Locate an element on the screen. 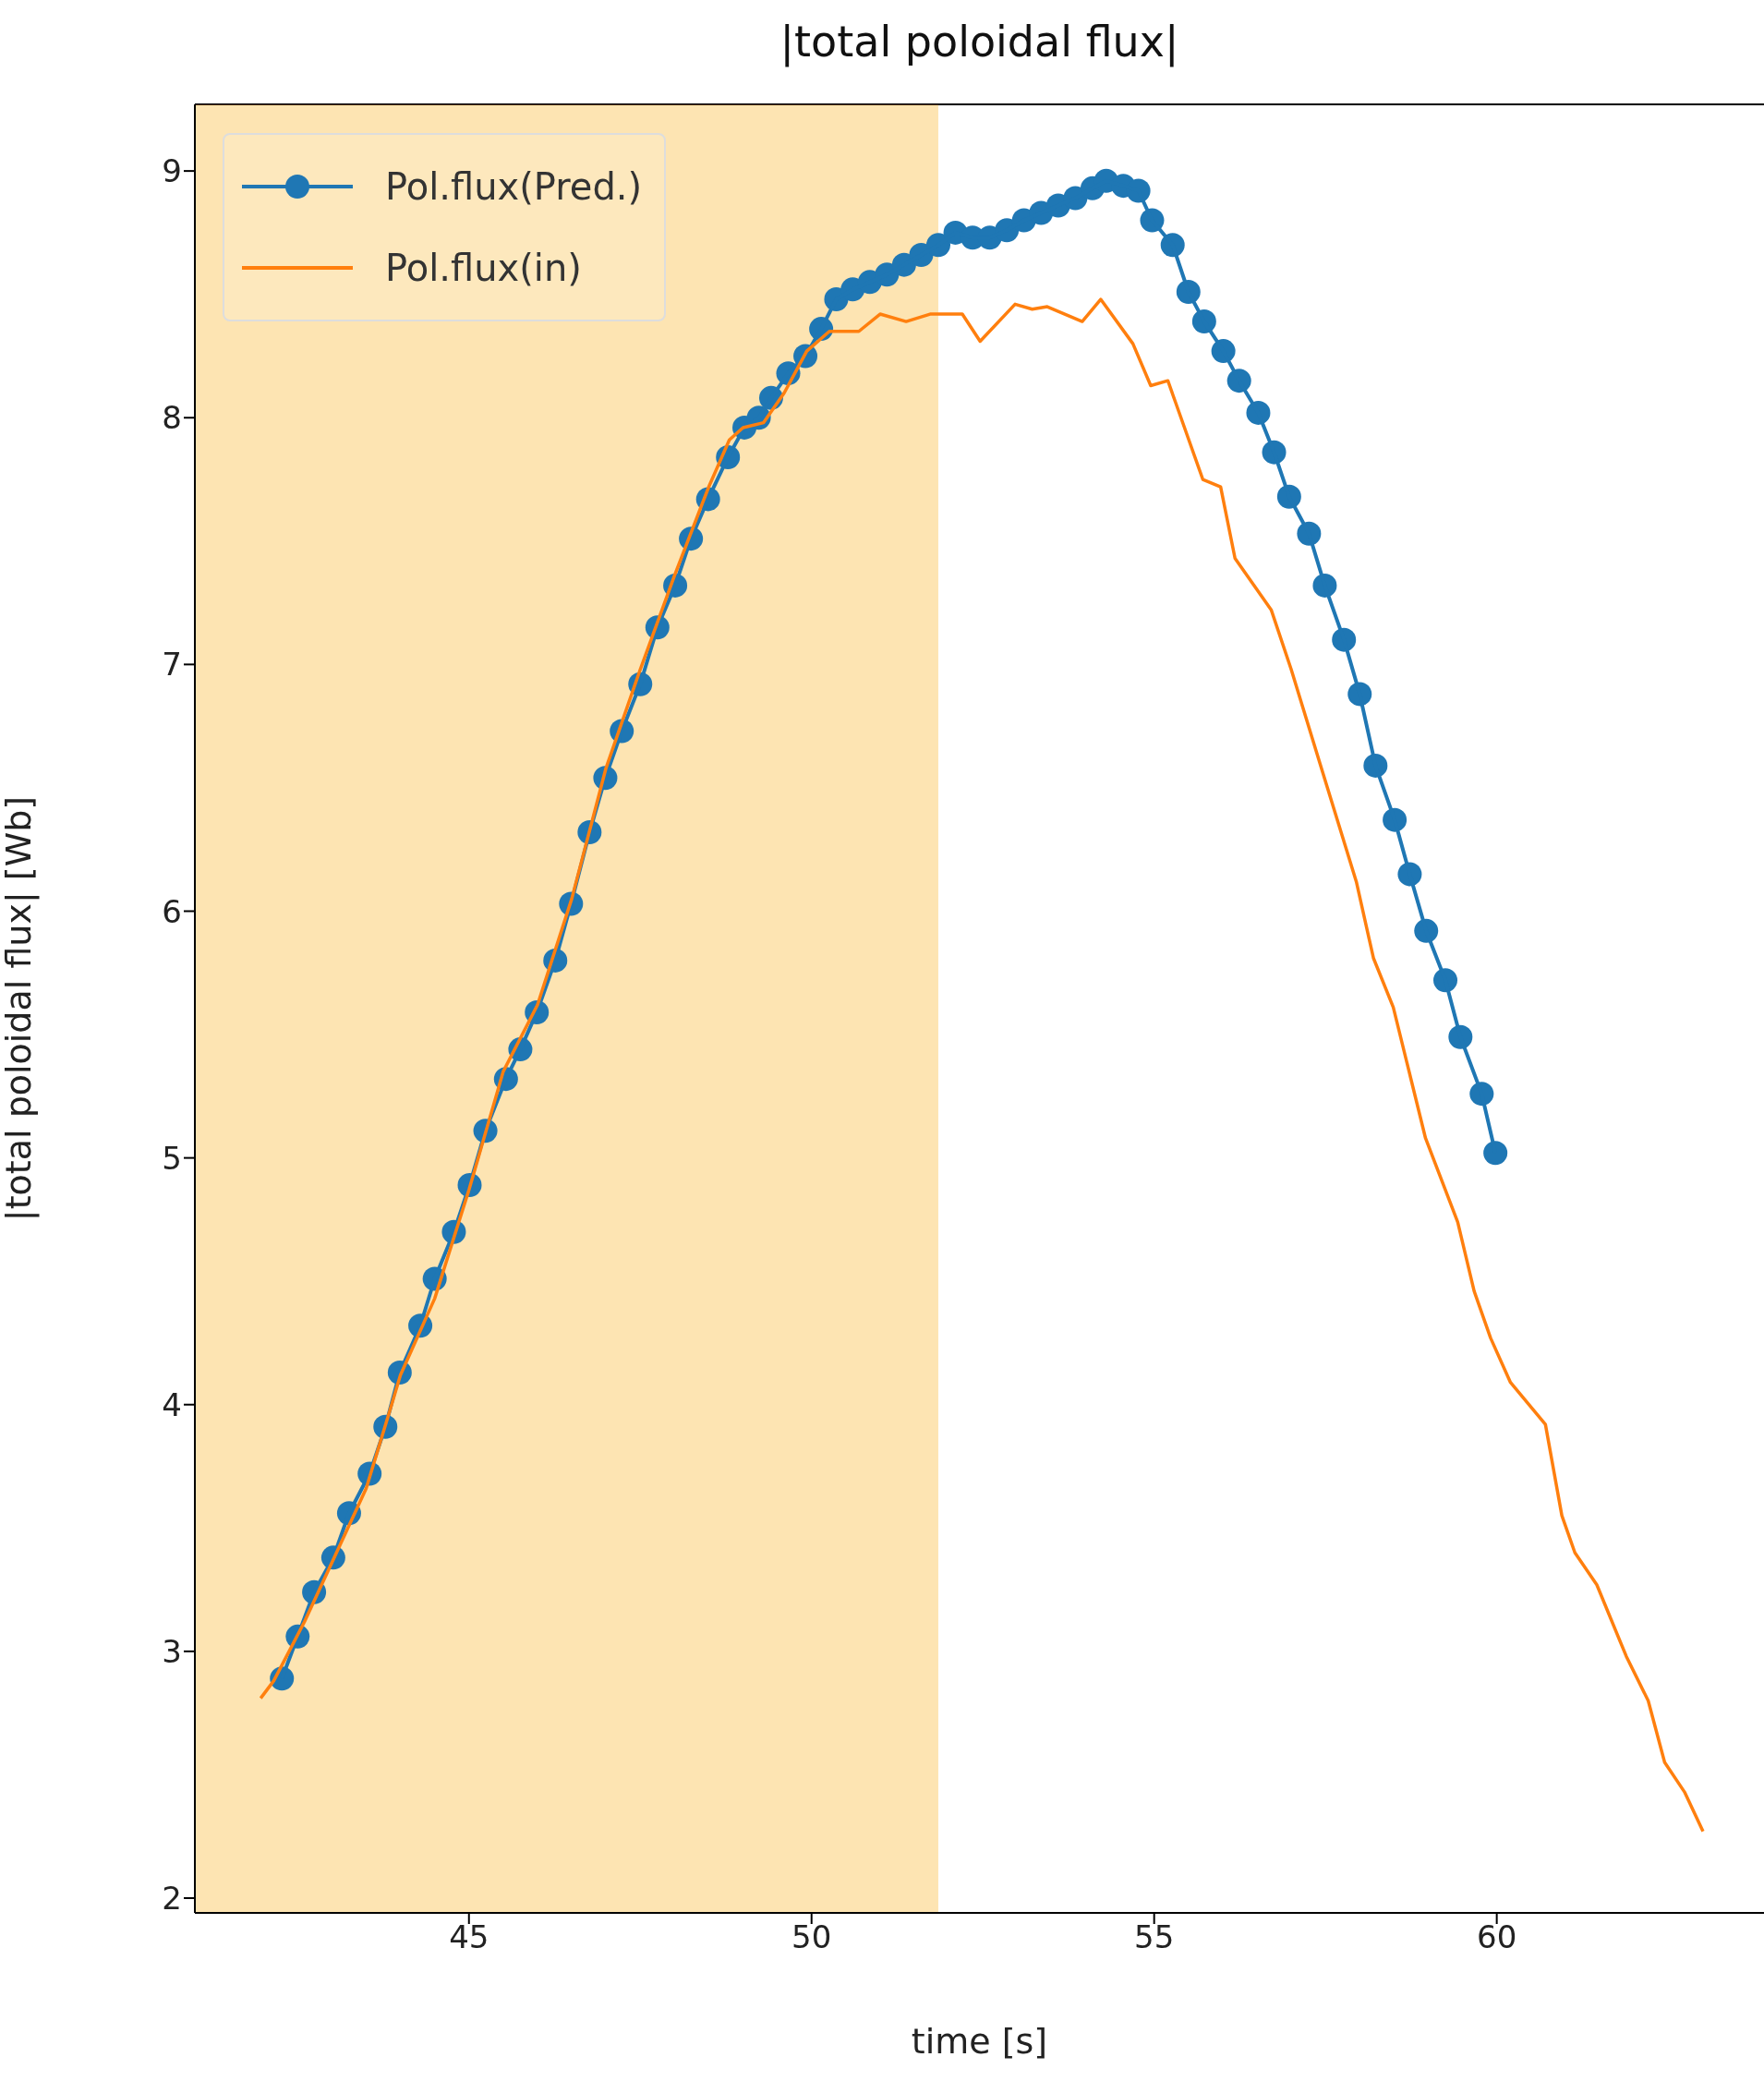 The image size is (1764, 2081). y-axis-title: |total poloidal flux| [Wb] is located at coordinates (20, 1008).